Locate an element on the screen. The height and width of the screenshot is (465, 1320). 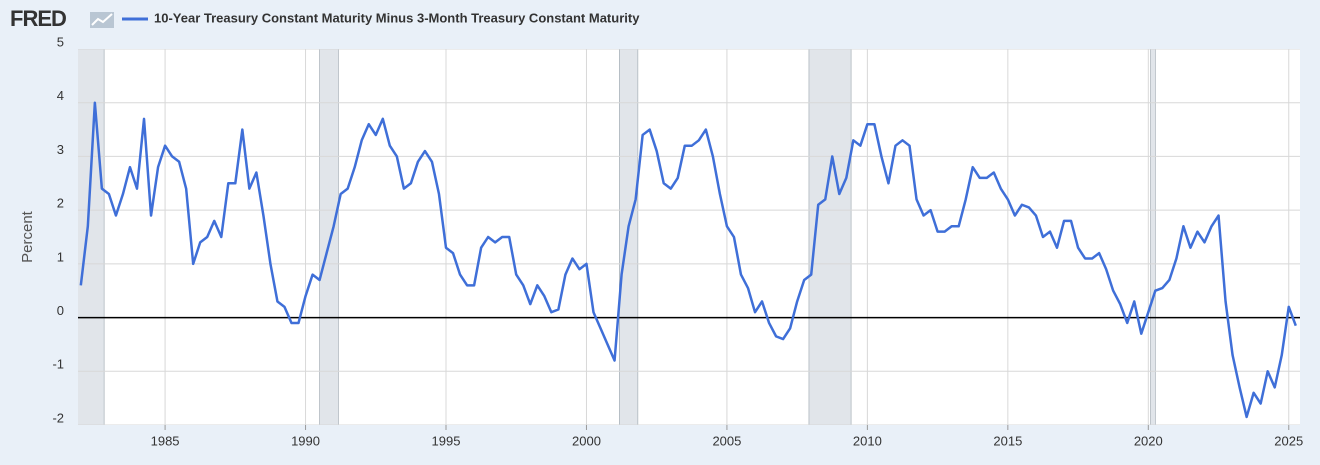
x-tick-label: 2000 is located at coordinates (586, 440).